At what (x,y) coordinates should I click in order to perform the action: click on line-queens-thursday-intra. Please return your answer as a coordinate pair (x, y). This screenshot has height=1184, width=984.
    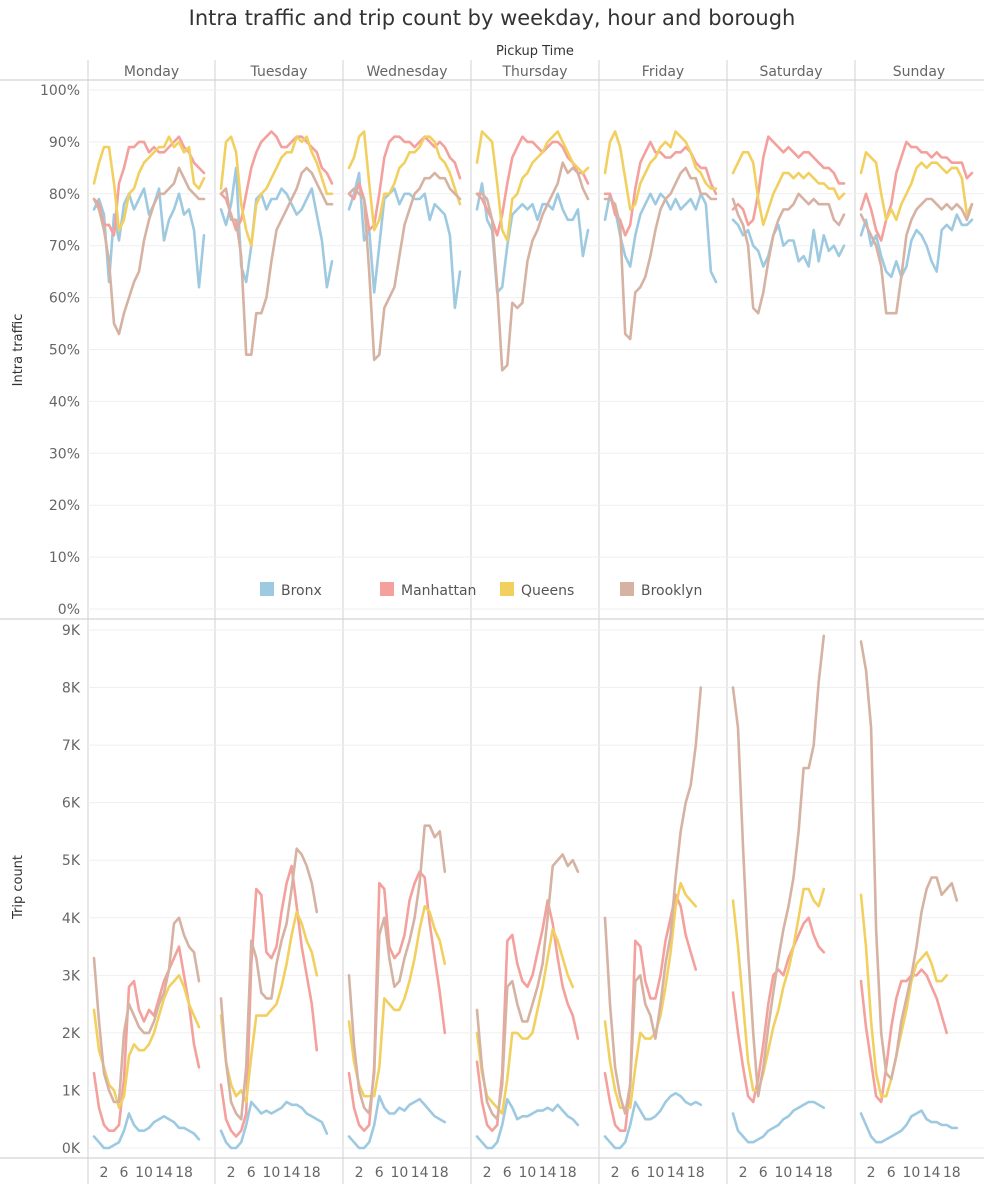
    Looking at the image, I should click on (532, 186).